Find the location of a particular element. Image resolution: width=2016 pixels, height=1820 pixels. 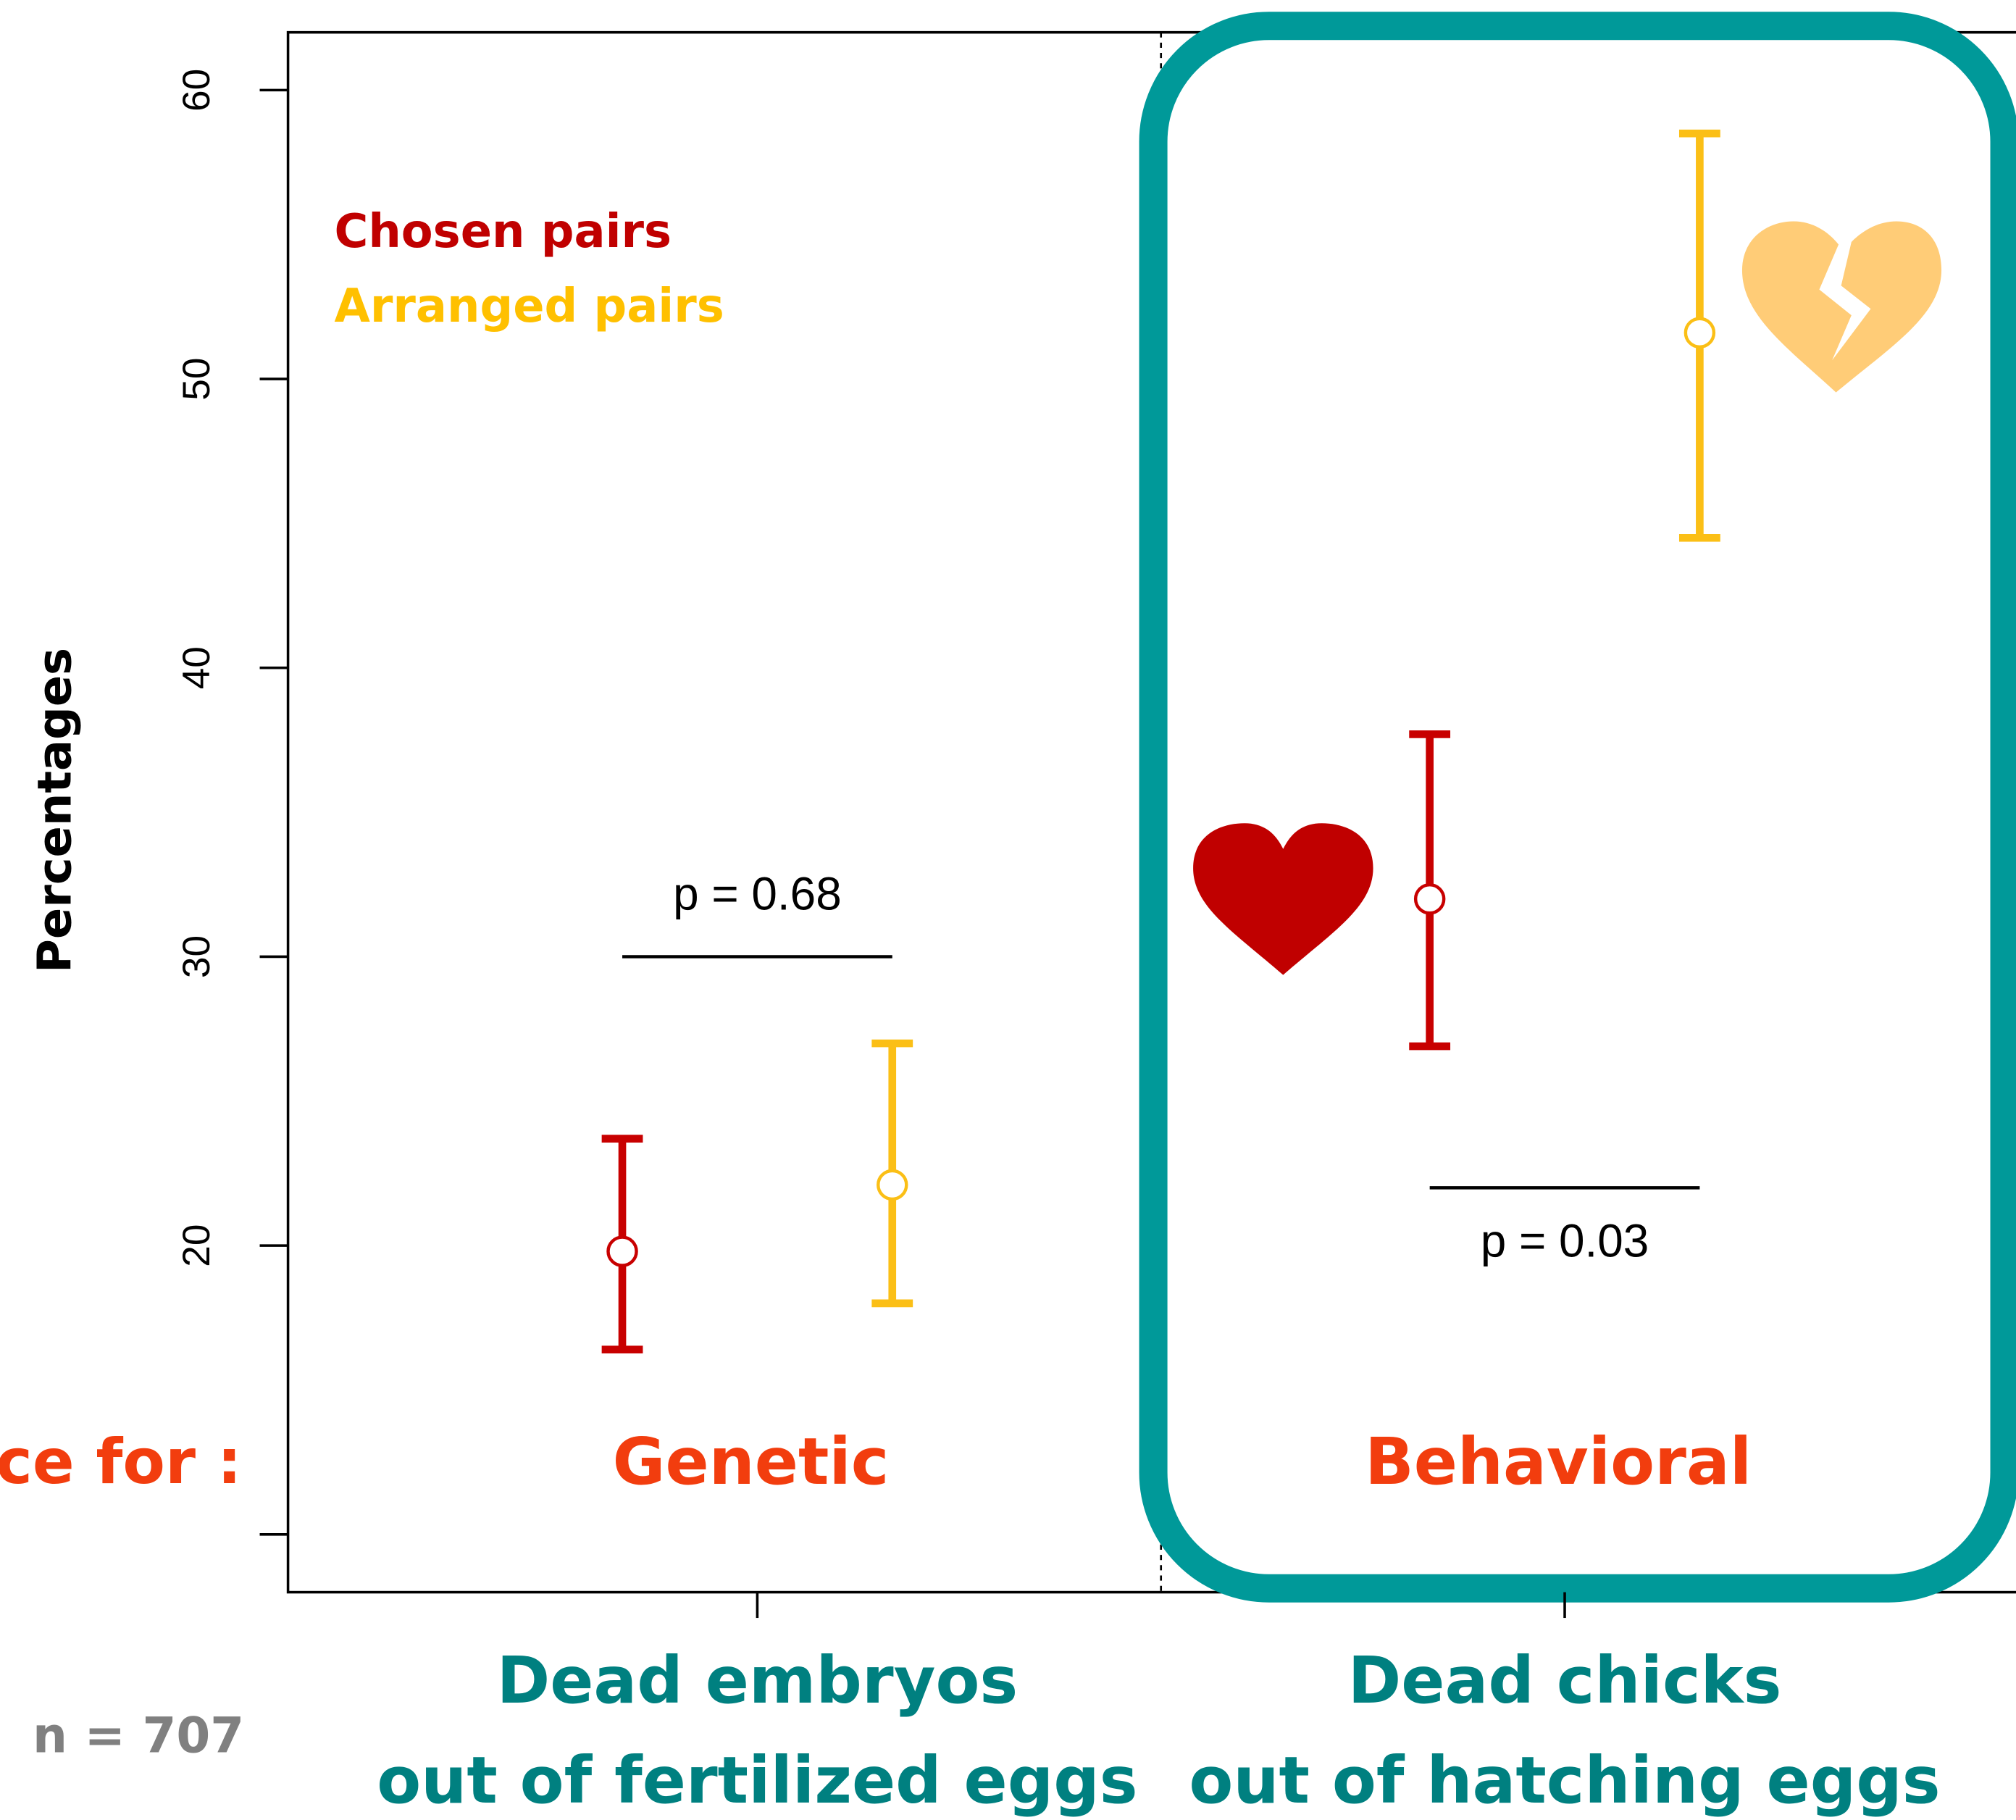

x-tick-label: out of hatching eggs is located at coordinates (1564, 1780).